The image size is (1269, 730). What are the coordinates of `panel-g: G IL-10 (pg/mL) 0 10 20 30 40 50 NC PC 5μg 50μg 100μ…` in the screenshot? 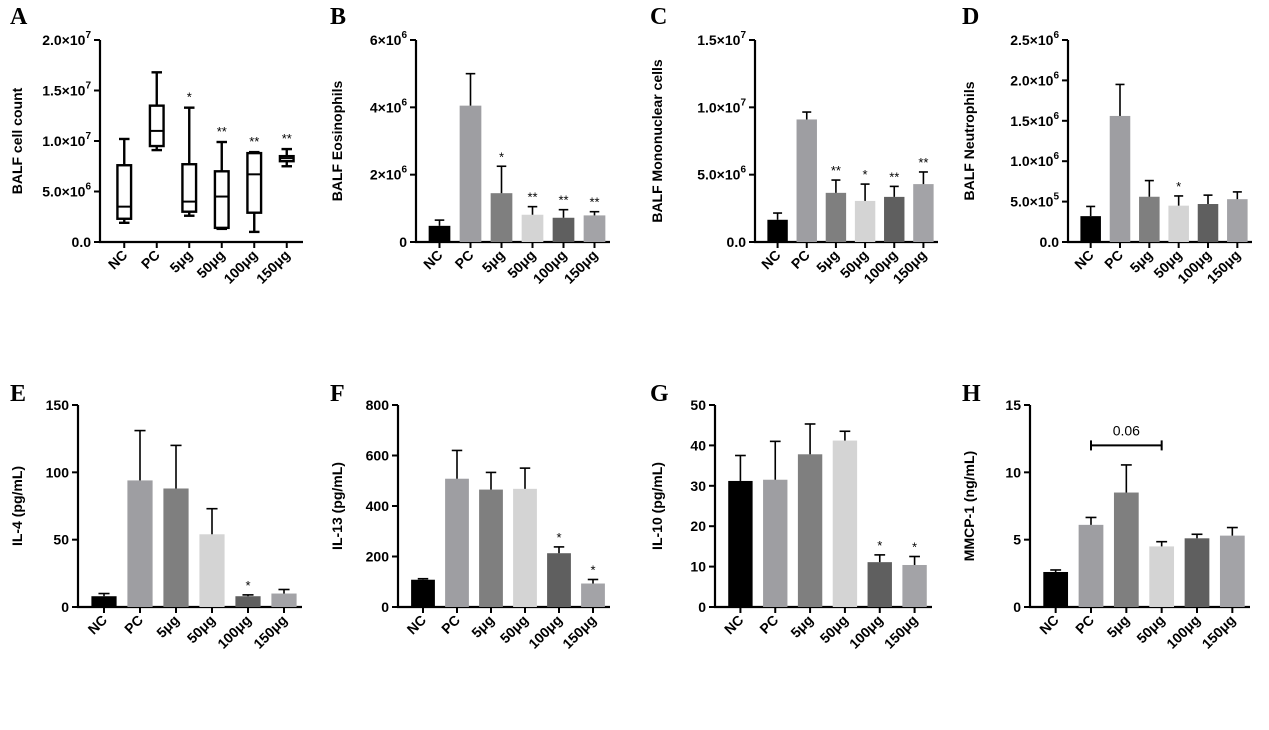 It's located at (798, 547).